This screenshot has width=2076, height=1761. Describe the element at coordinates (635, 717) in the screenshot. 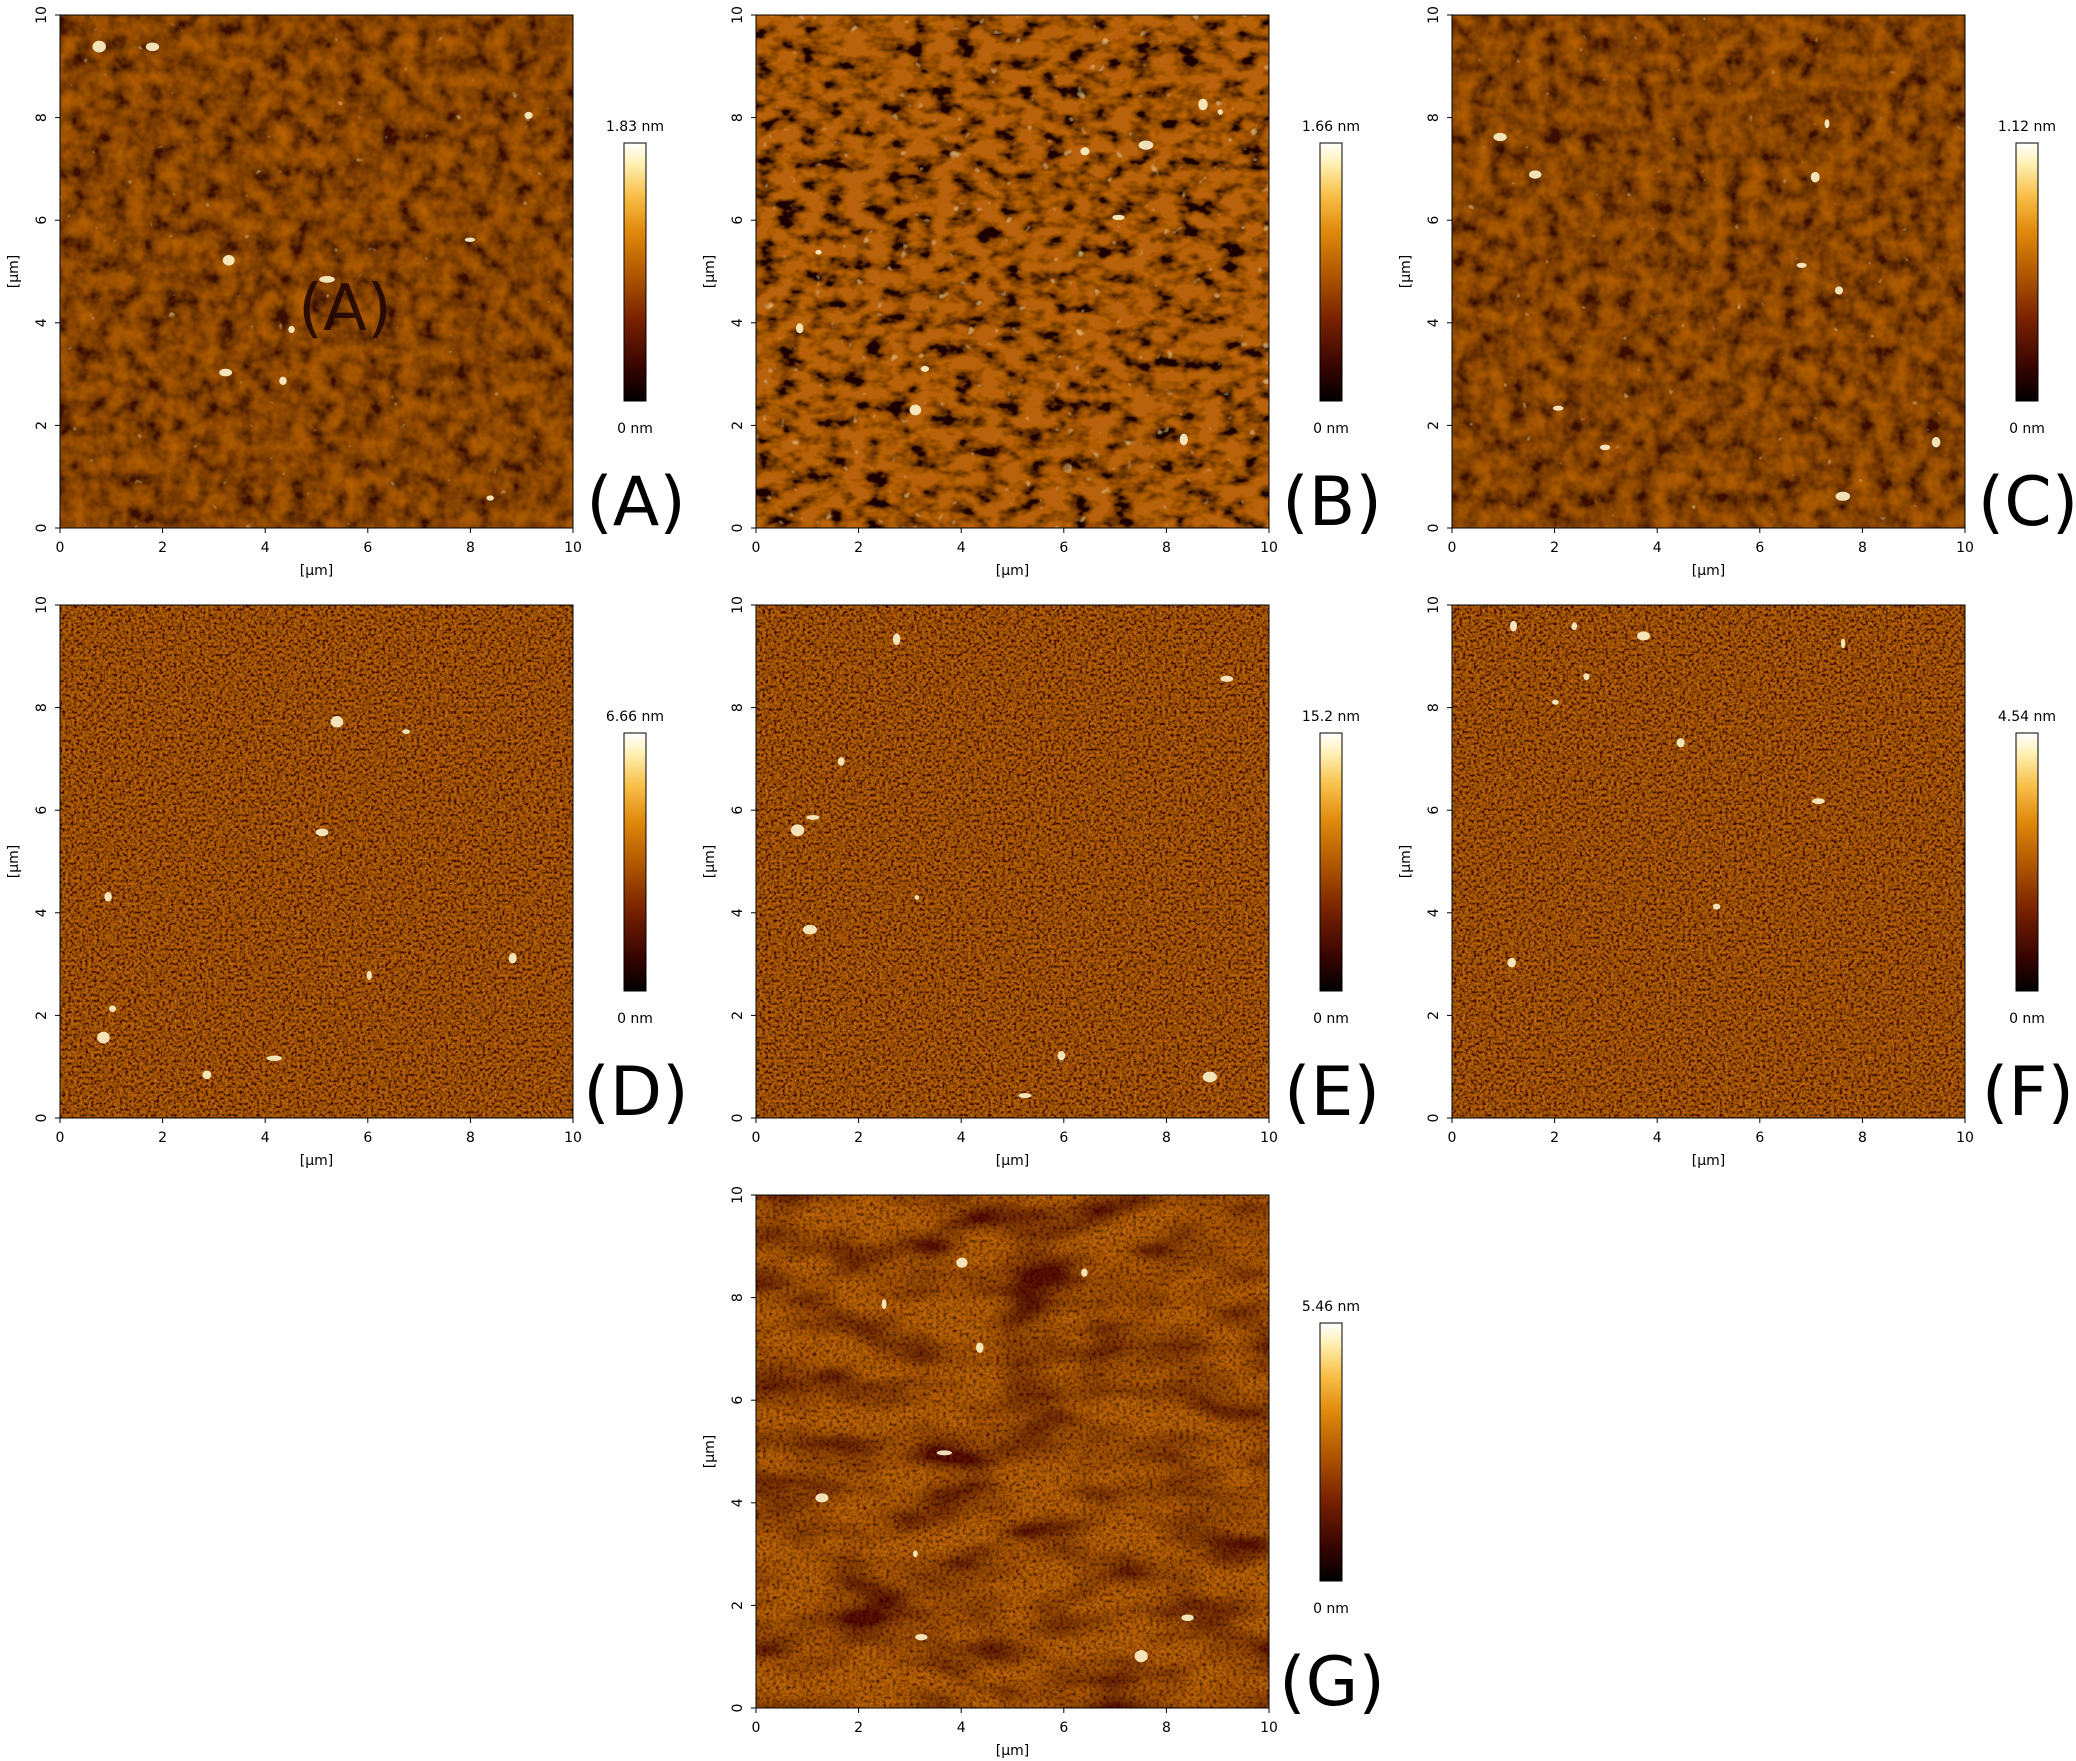

I see `scale-max-label: 6.66 nm` at that location.